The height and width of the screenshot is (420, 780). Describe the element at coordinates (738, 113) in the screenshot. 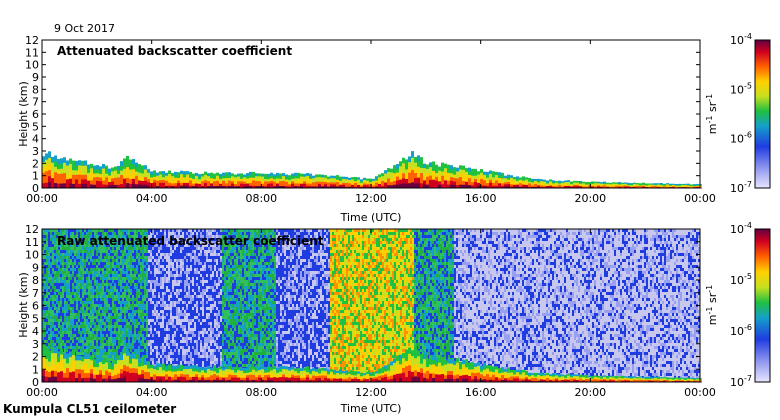

I see `panel1-colorbar: 10-710-610-510-4 m-1 sr-1` at that location.